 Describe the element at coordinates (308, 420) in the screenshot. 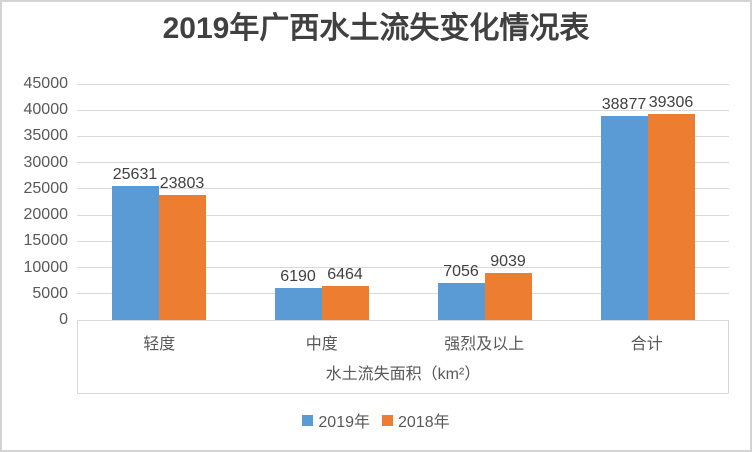

I see `legend-swatch-2019-icon` at that location.